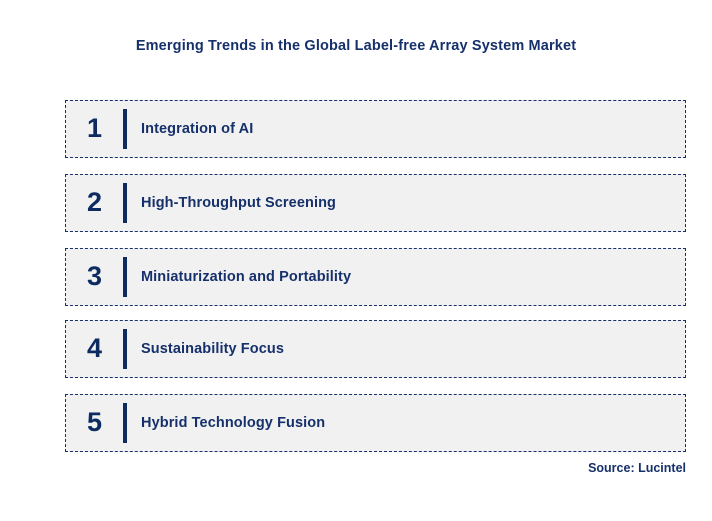 Image resolution: width=712 pixels, height=521 pixels. I want to click on list-item: 5 Hybrid Technology Fusion, so click(375, 423).